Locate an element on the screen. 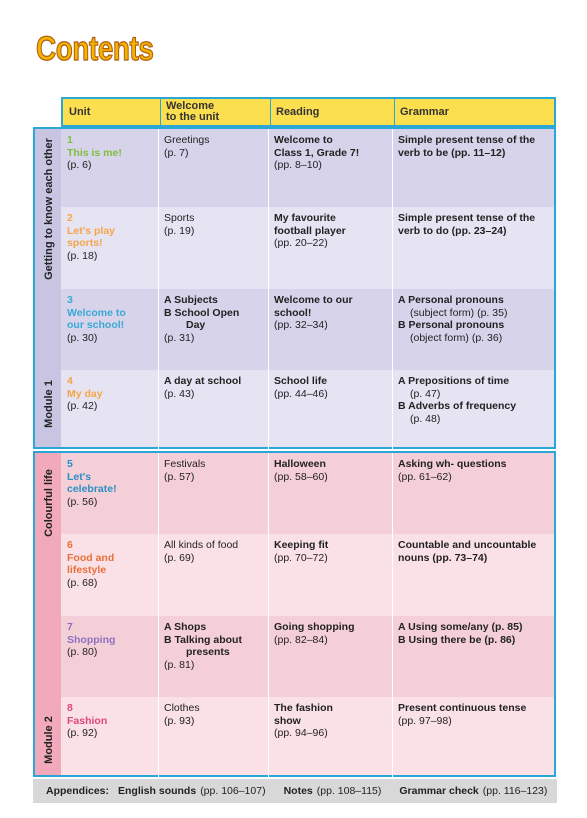  welcome-line: presents is located at coordinates (208, 652).